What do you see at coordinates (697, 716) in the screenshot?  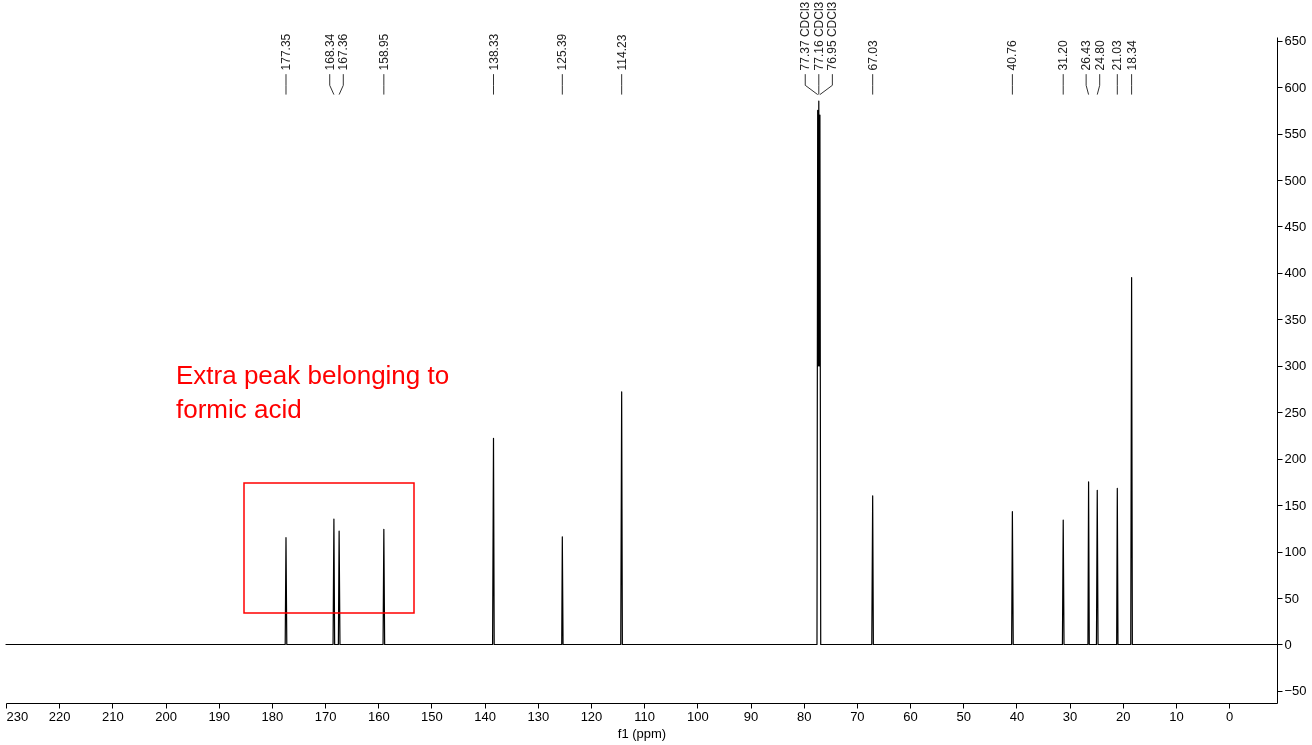 I see `x-tick-label: 100` at bounding box center [697, 716].